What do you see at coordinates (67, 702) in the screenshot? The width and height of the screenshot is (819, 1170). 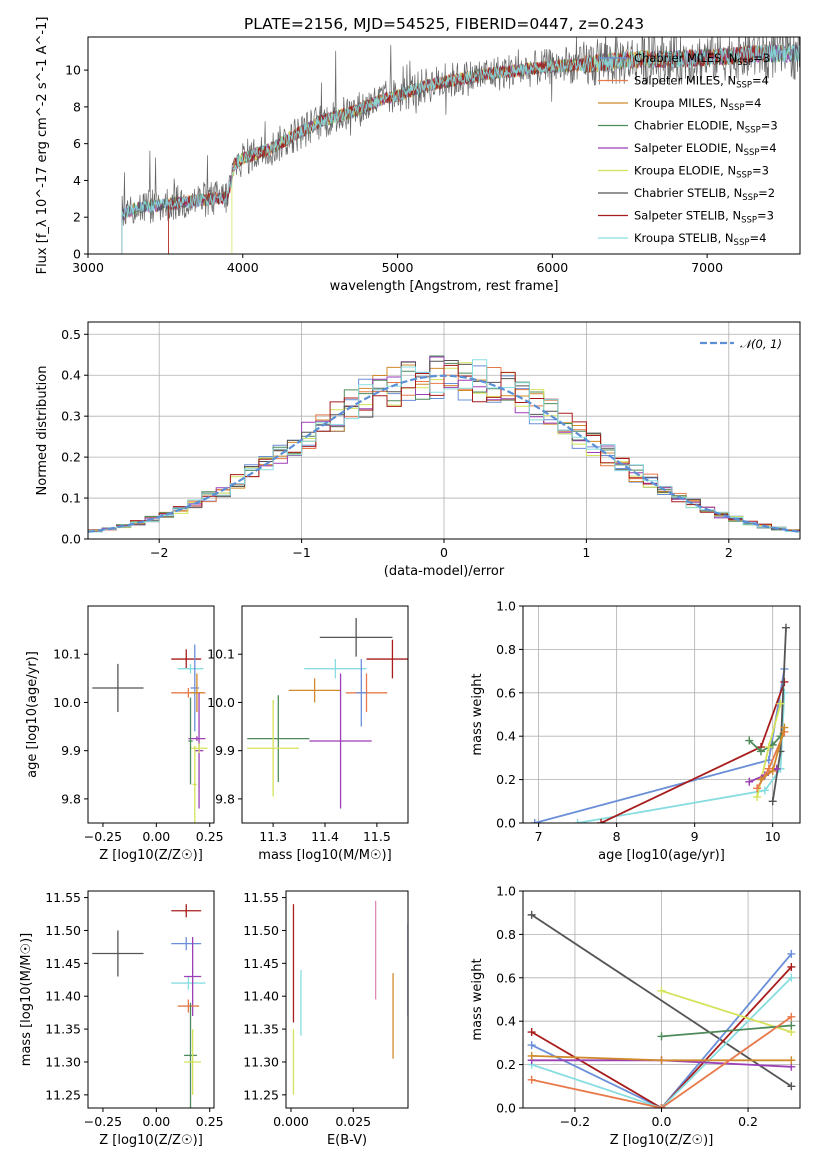 I see `y-tick-label: 10.0` at bounding box center [67, 702].